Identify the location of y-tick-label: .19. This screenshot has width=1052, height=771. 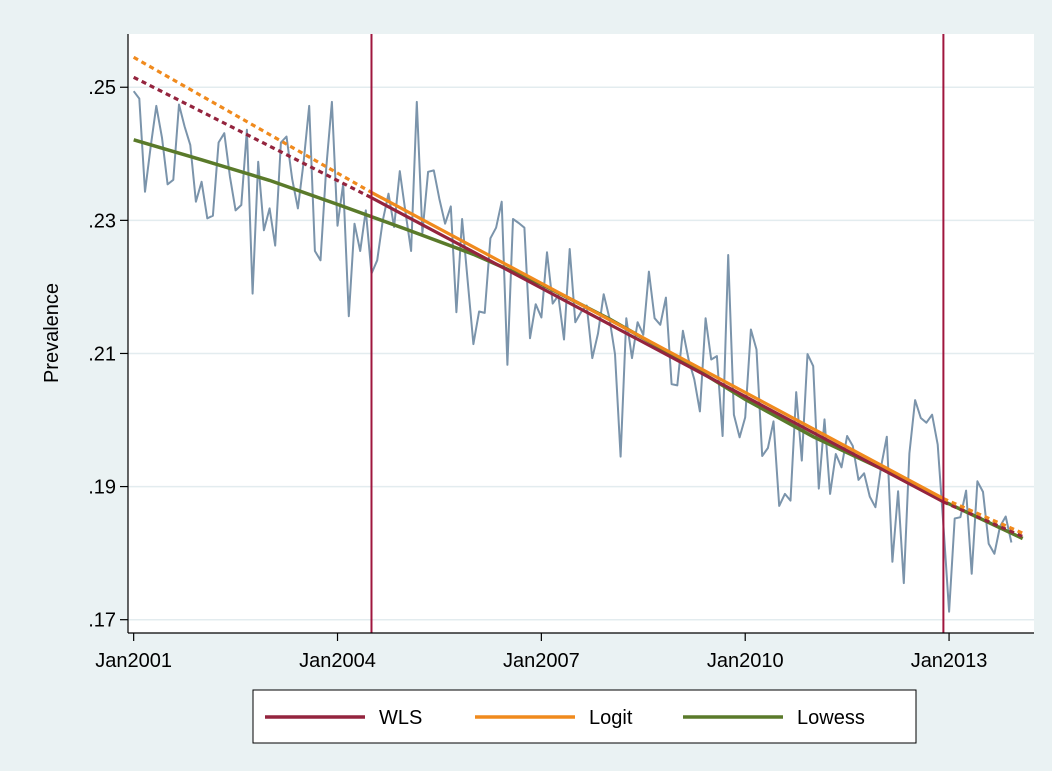
(102, 488).